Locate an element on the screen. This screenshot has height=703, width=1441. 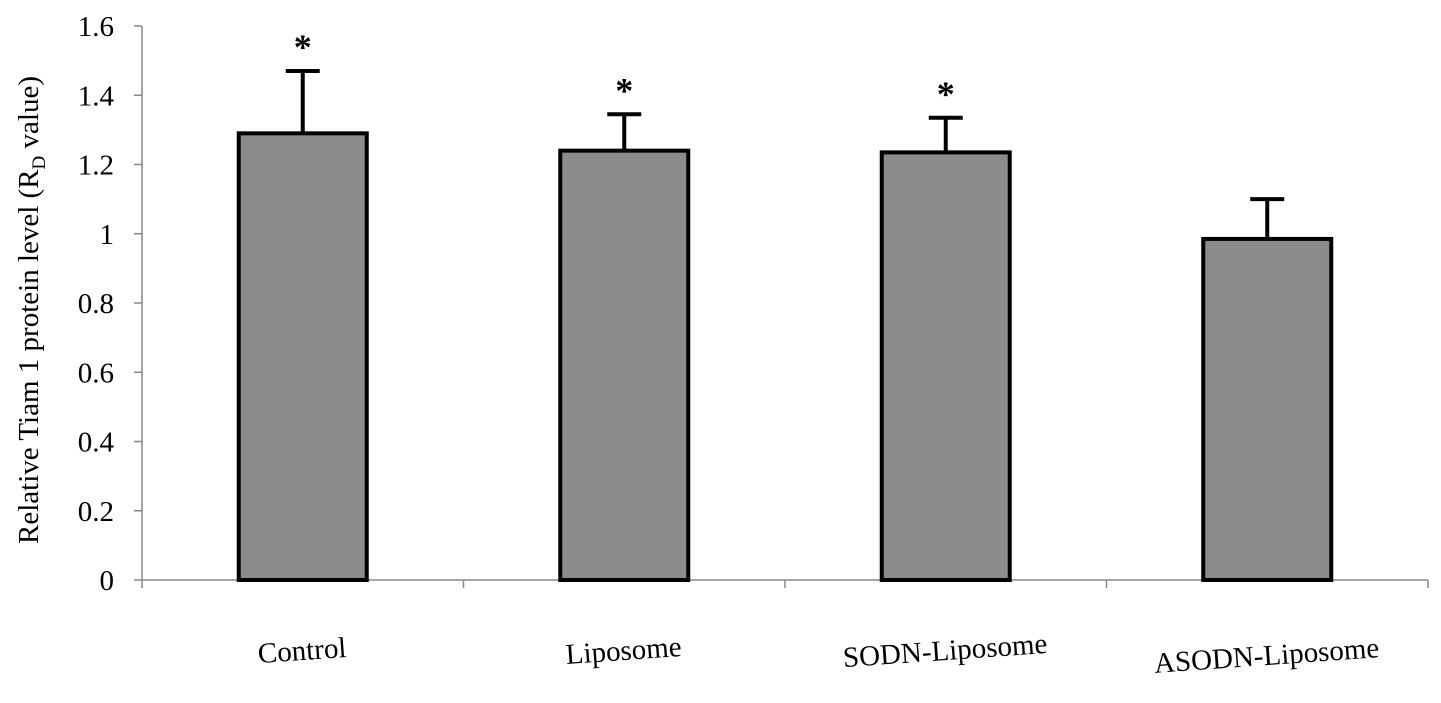
significance-mark-0: * is located at coordinates (303, 47).